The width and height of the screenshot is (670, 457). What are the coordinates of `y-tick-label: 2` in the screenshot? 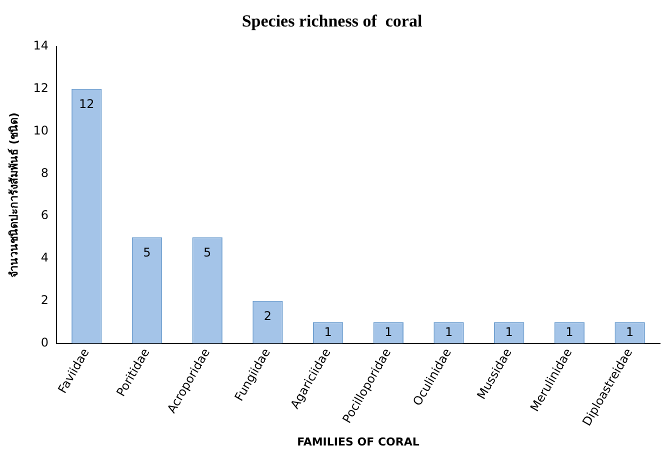 It's located at (44, 300).